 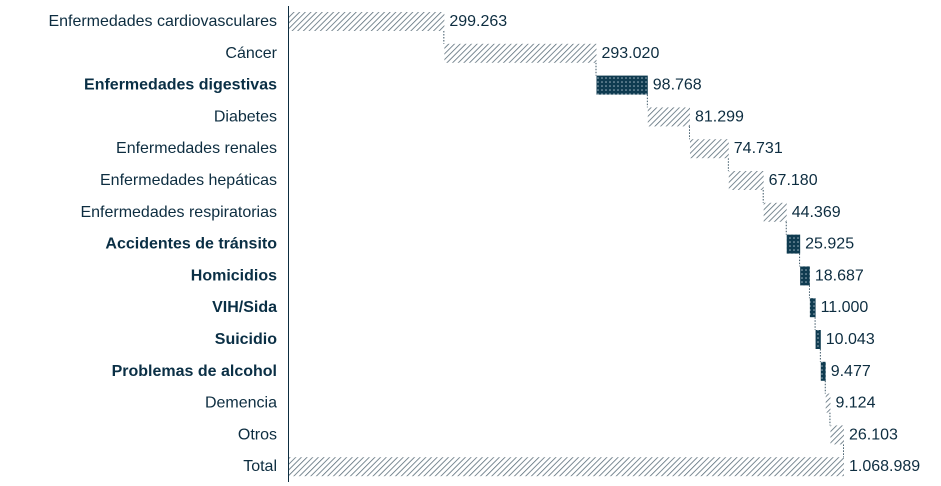 What do you see at coordinates (180, 85) in the screenshot?
I see `category-label: Enfermedades digestivas` at bounding box center [180, 85].